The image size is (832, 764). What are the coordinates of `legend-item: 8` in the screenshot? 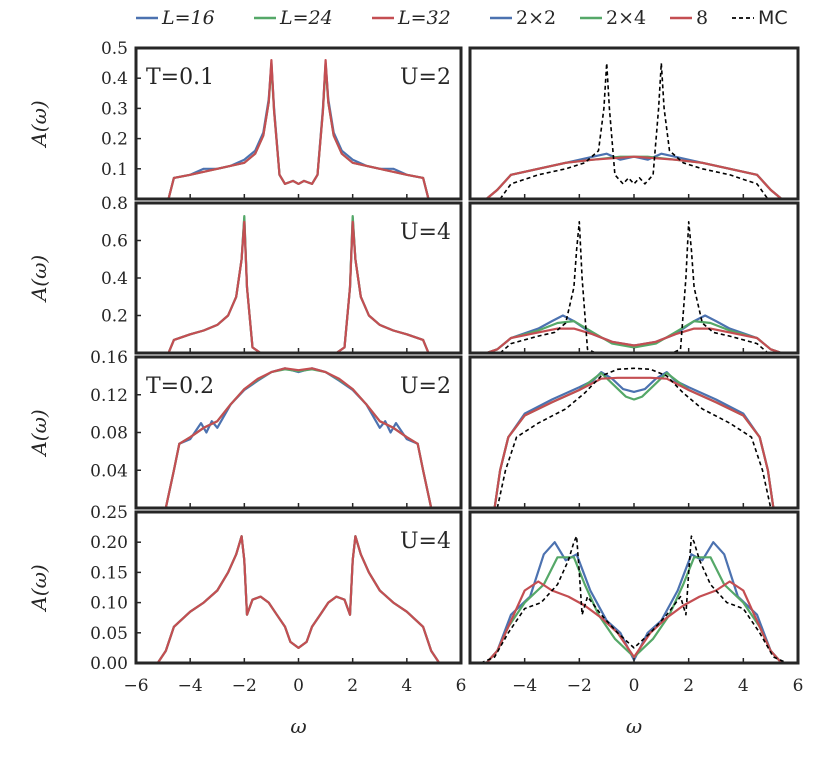 It's located at (689, 18).